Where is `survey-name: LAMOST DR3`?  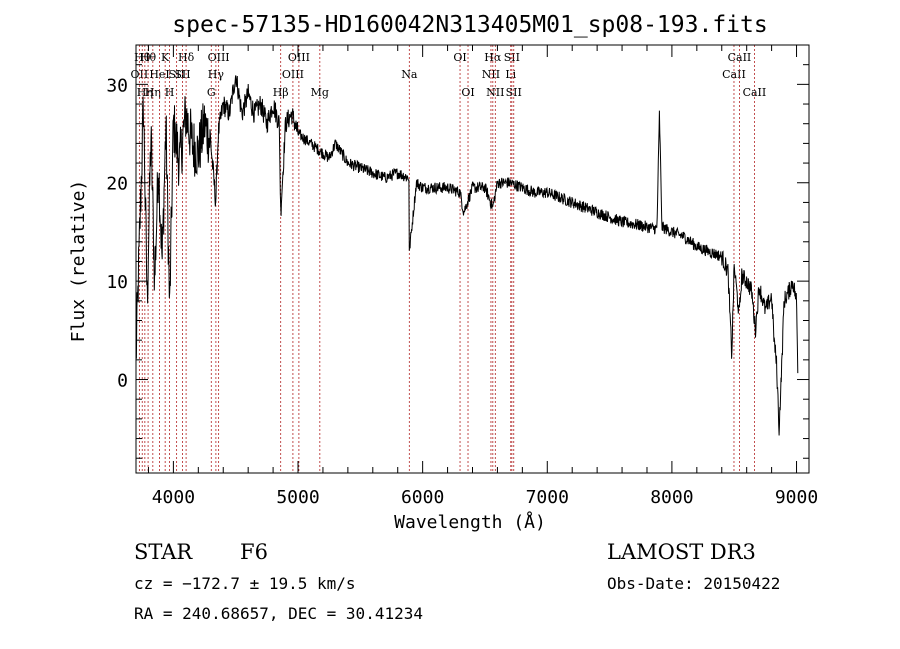 survey-name: LAMOST DR3 is located at coordinates (681, 552).